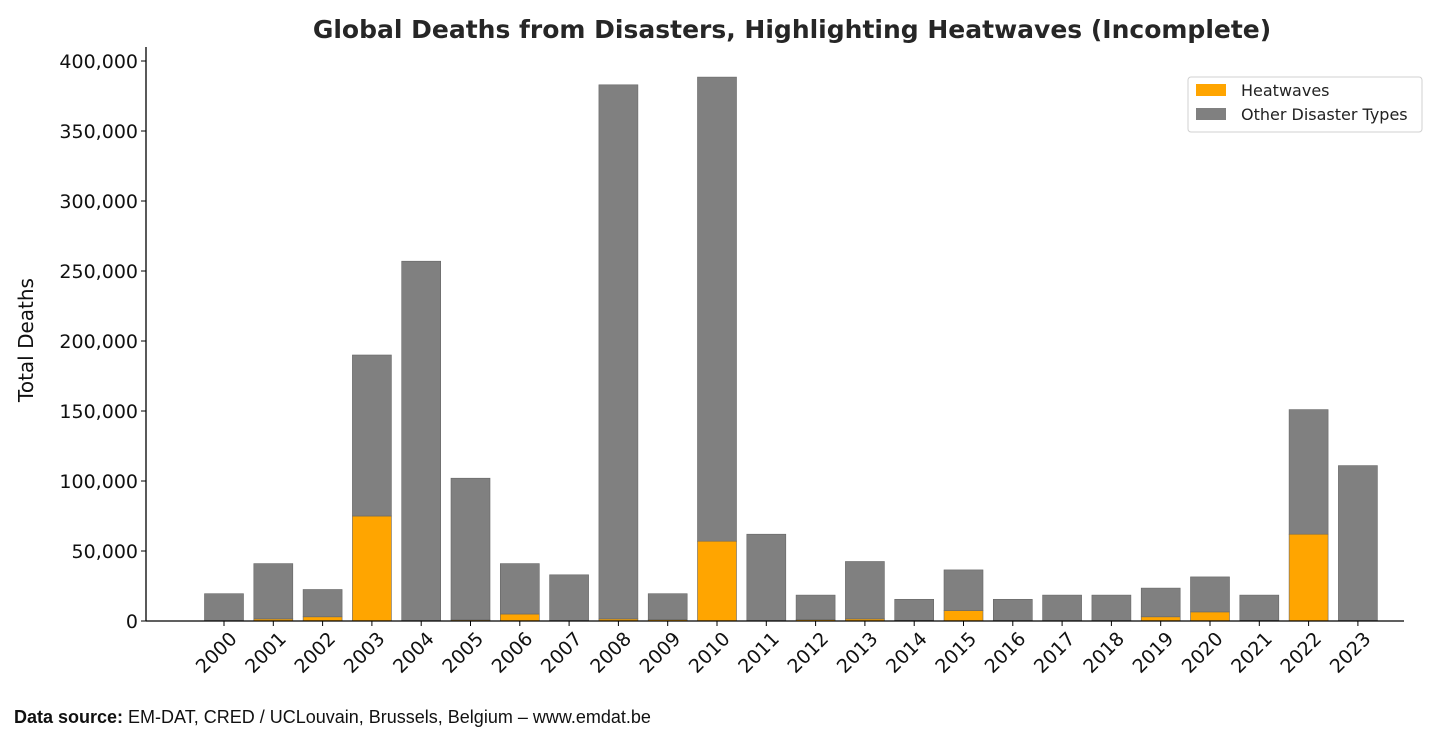 The image size is (1456, 740). I want to click on bar-other-2021, so click(1259, 607).